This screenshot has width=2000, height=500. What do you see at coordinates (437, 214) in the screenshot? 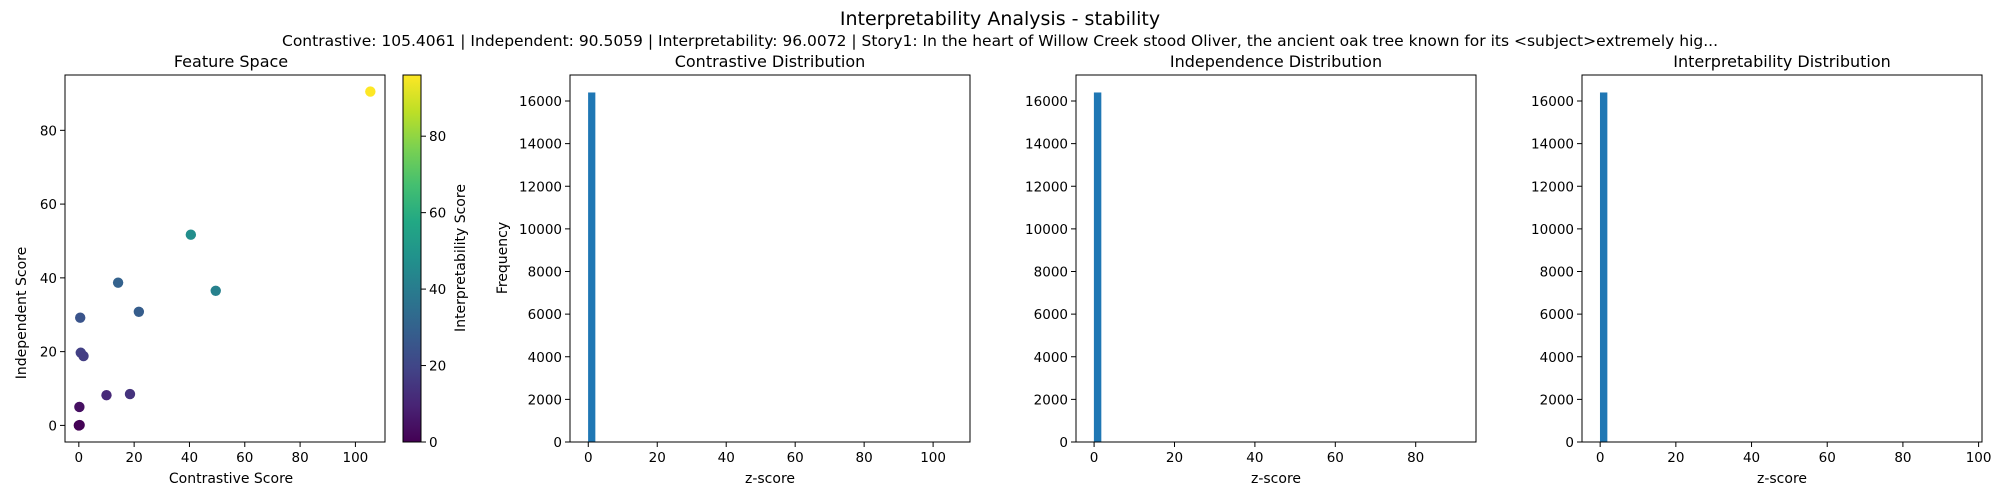
I see `colorbar-tick-label: 60` at bounding box center [437, 214].